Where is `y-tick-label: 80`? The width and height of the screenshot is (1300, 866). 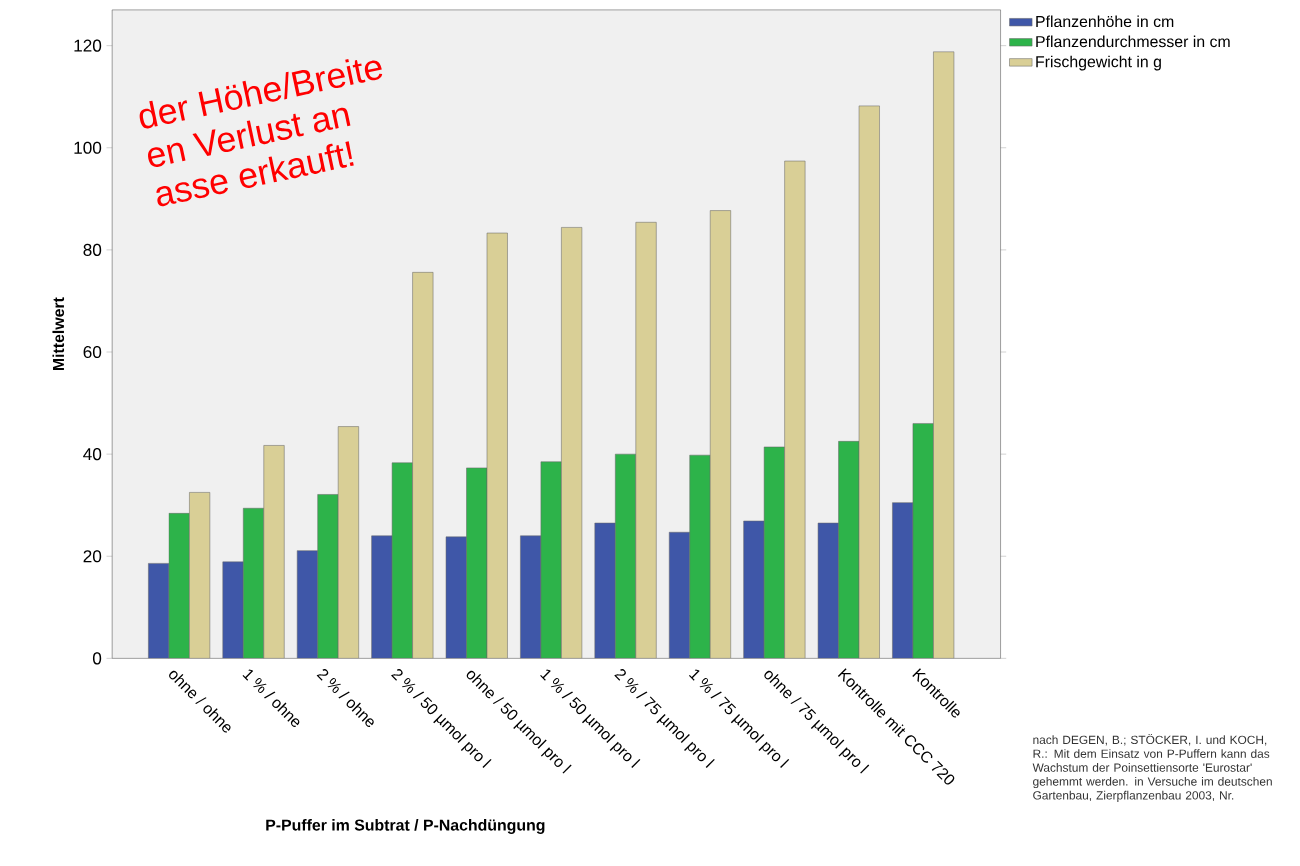 y-tick-label: 80 is located at coordinates (92, 250).